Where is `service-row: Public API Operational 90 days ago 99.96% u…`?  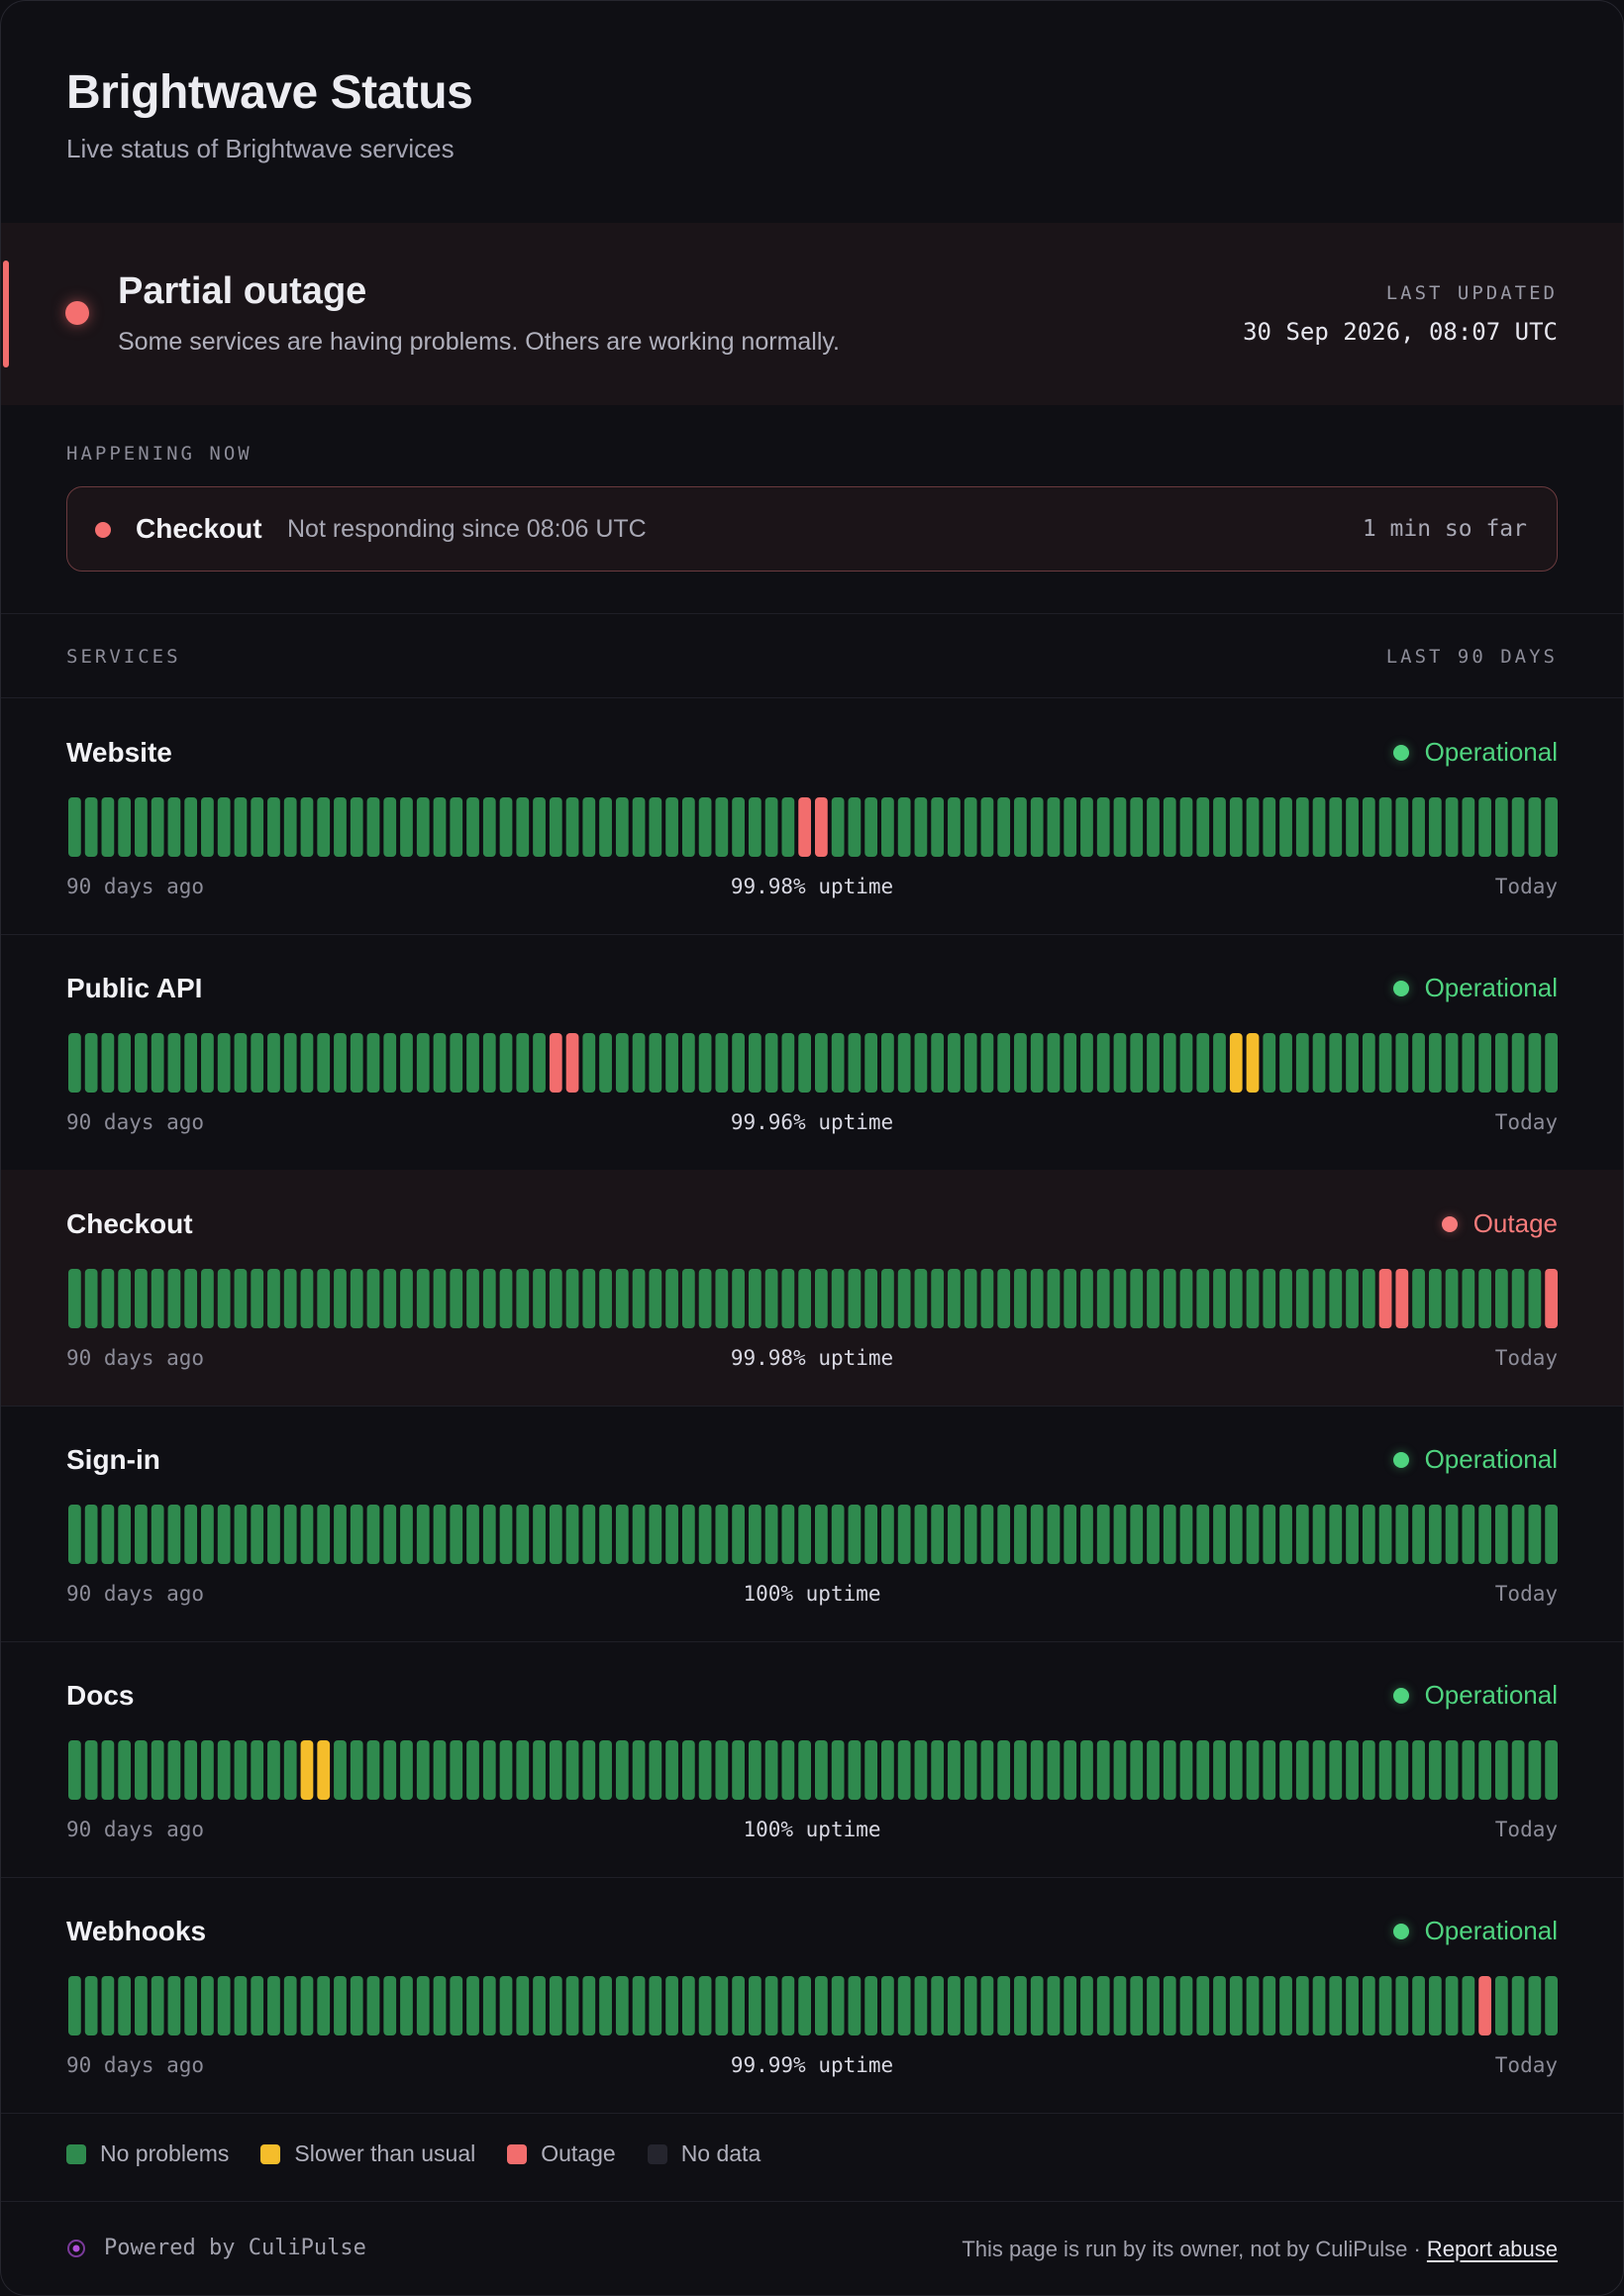 service-row: Public API Operational 90 days ago 99.96% u… is located at coordinates (812, 1052).